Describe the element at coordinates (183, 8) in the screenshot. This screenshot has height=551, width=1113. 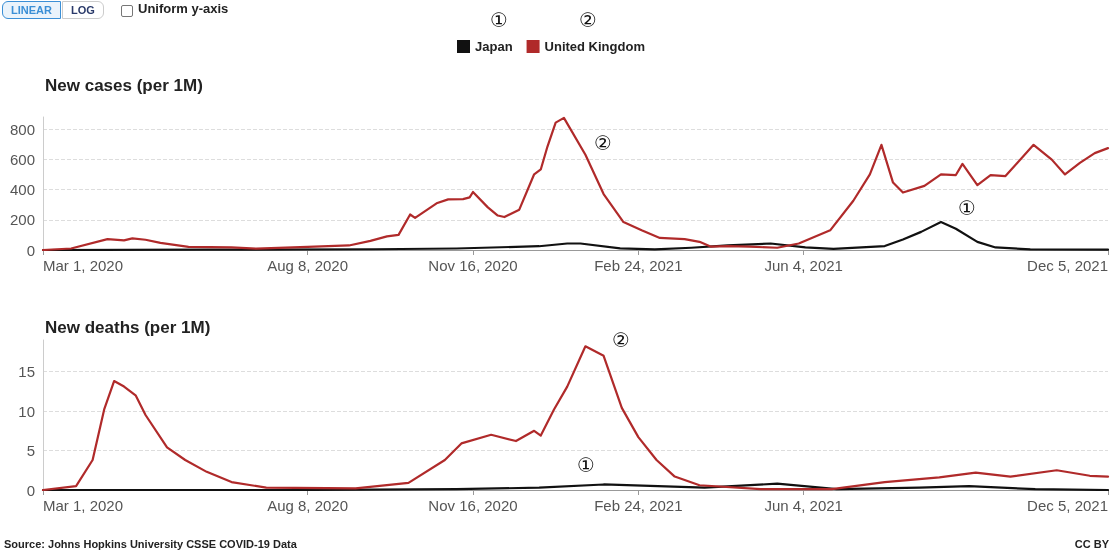
I see `text: Uniform y-axis` at that location.